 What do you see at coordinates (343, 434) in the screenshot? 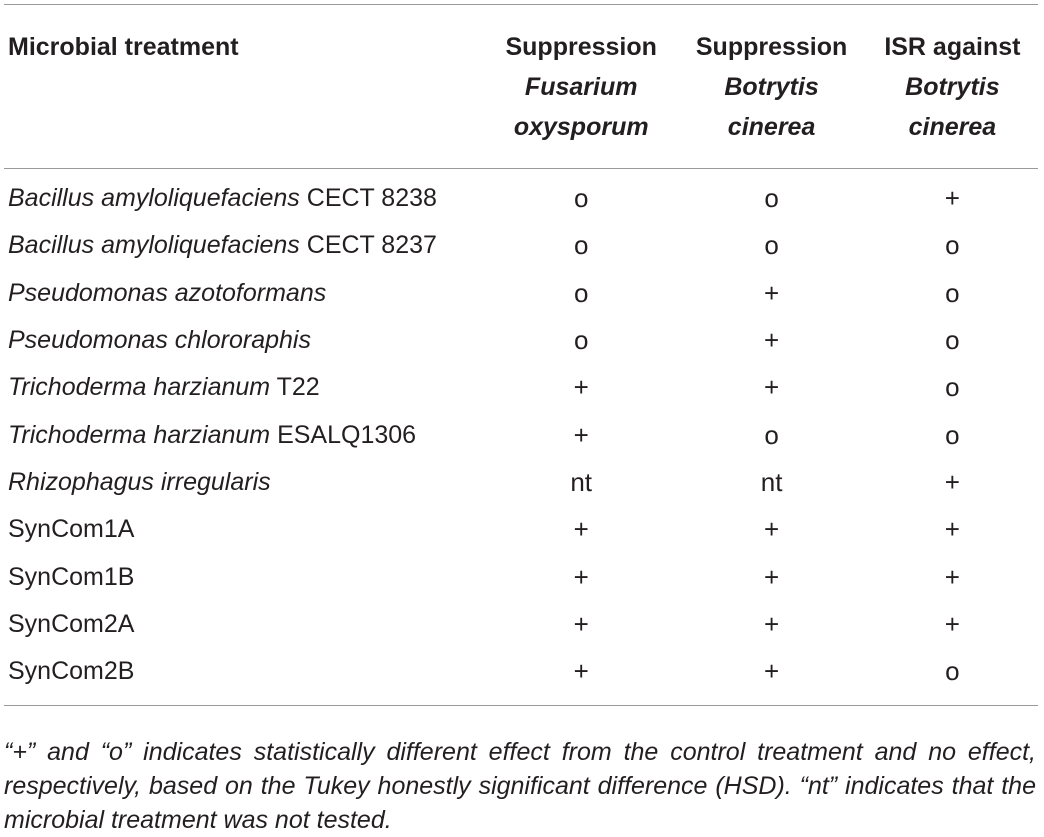
I see `treatment-strain: ESALQ1306` at bounding box center [343, 434].